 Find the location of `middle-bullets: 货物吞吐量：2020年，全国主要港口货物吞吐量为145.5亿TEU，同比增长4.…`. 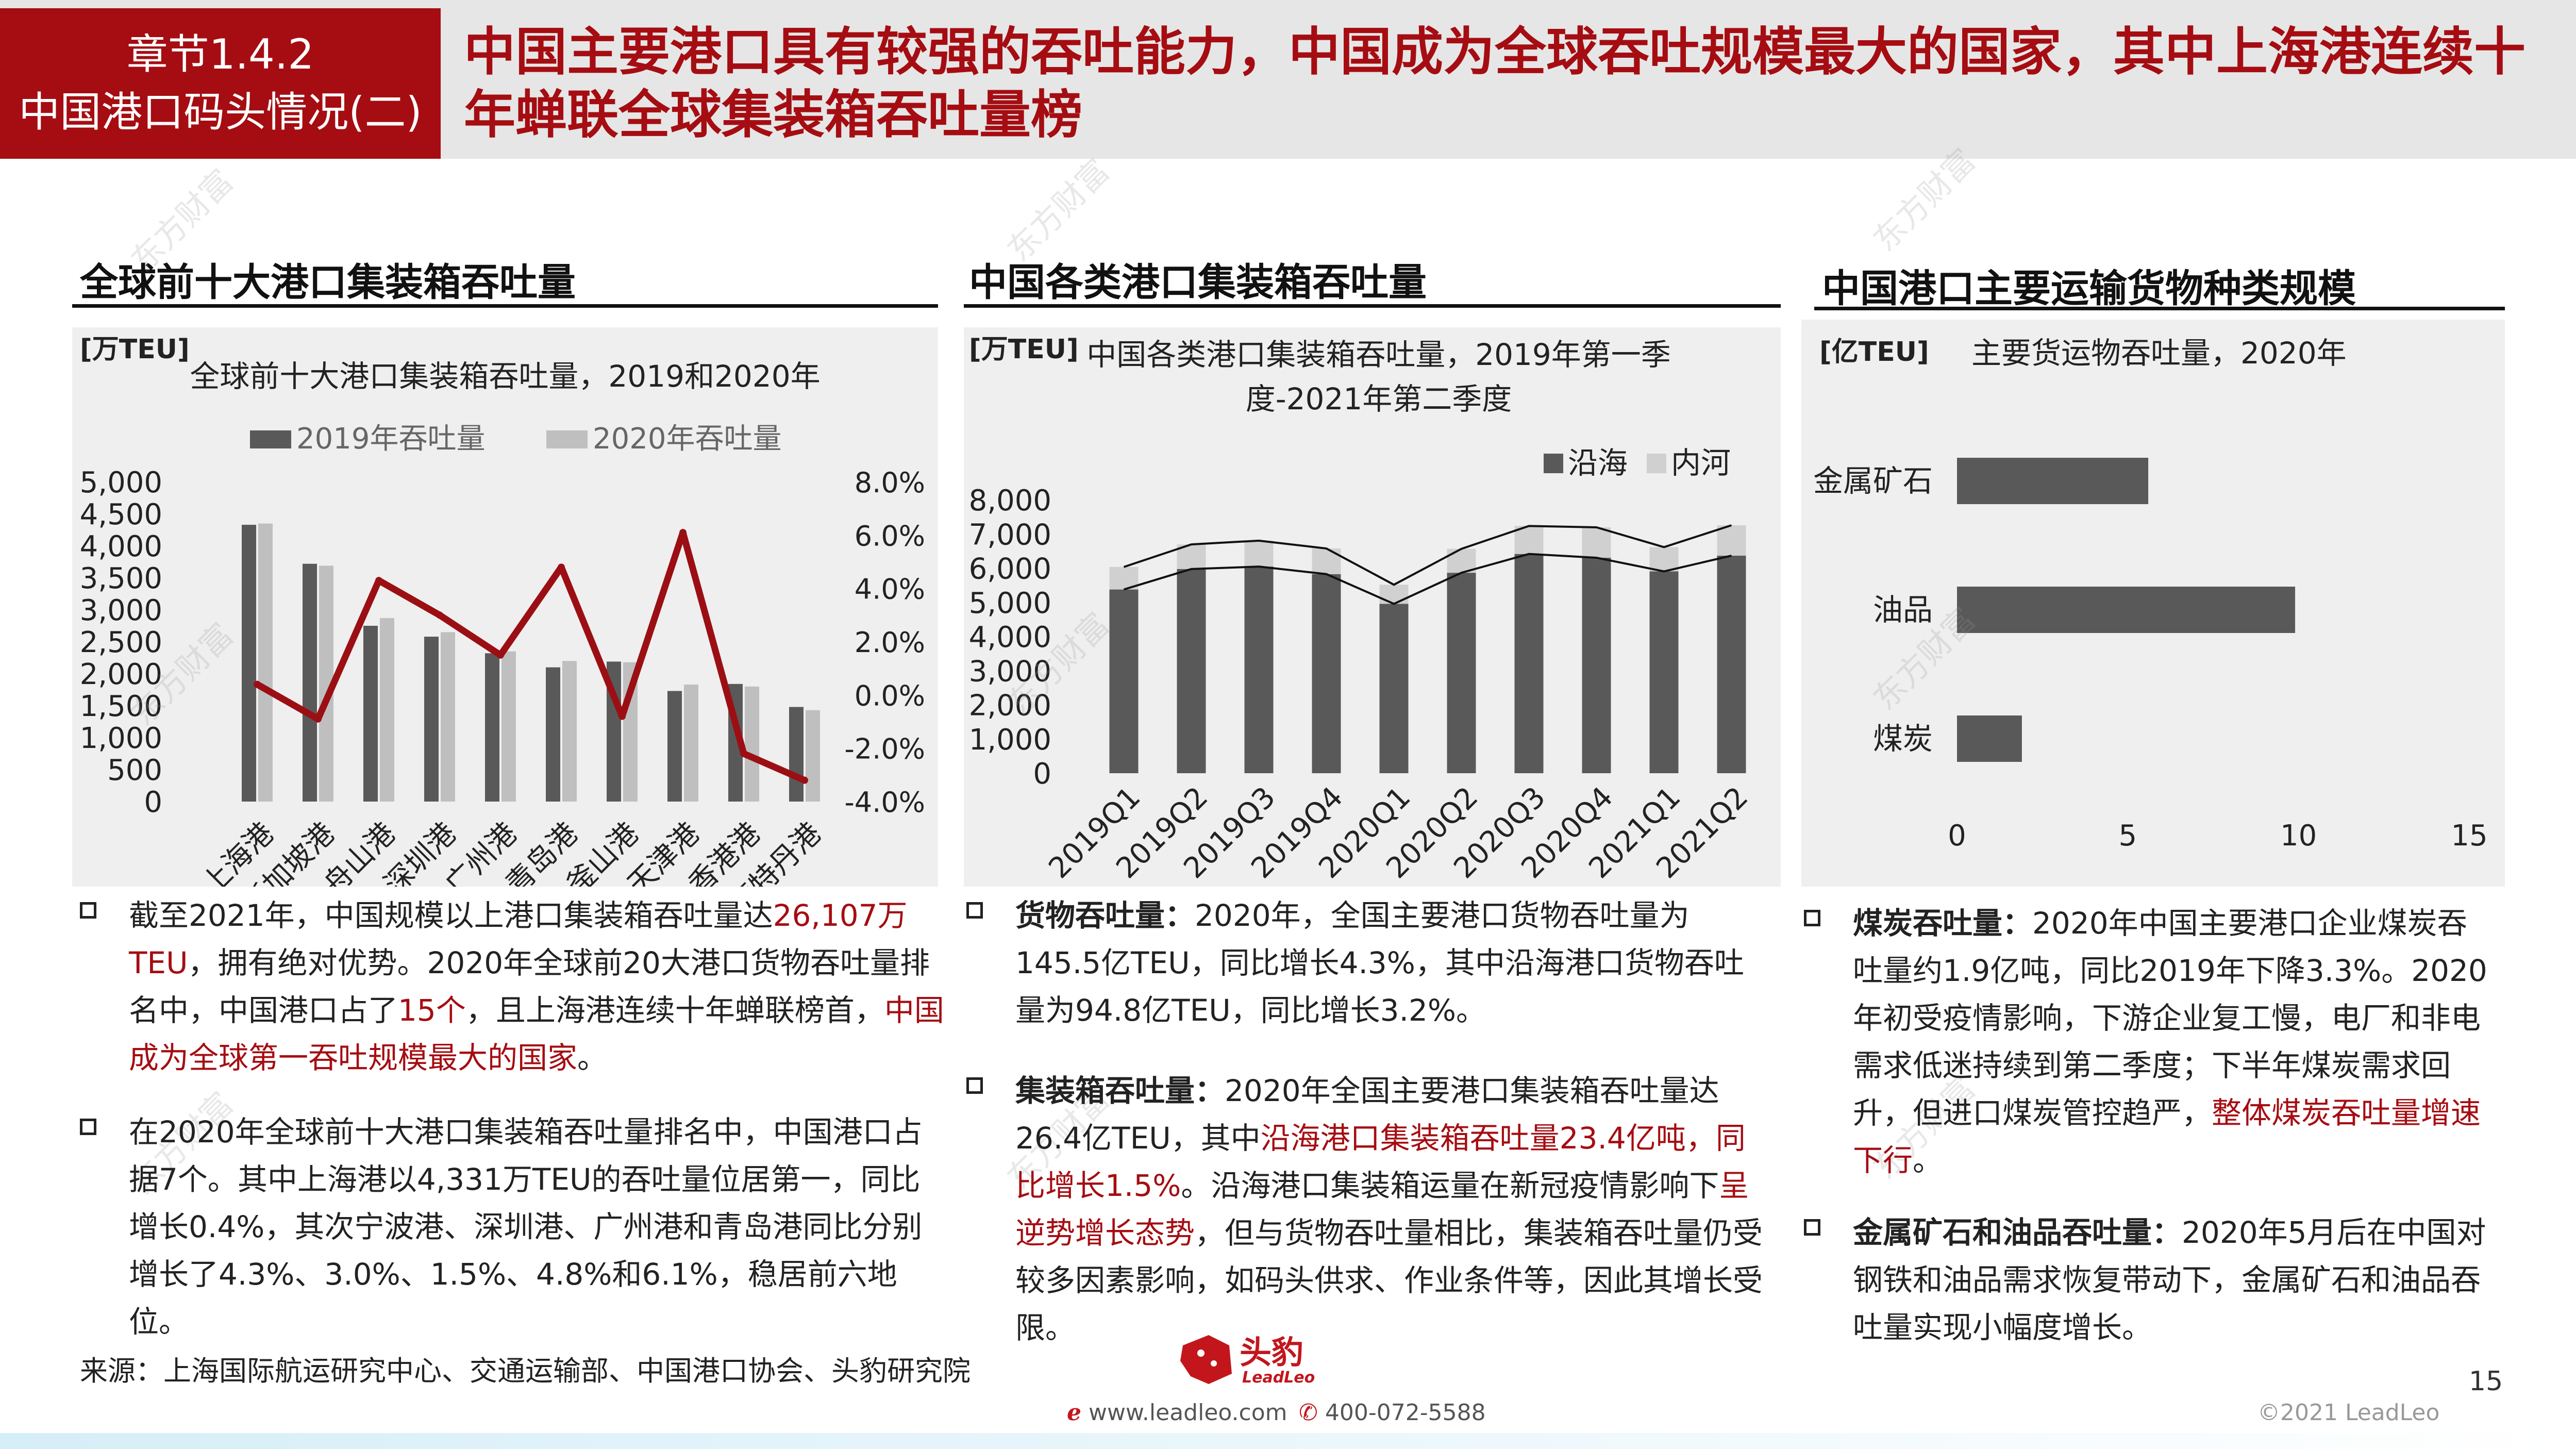

middle-bullets: 货物吞吐量：2020年，全国主要港口货物吞吐量为145.5亿TEU，同比增长4.… is located at coordinates (1368, 1124).